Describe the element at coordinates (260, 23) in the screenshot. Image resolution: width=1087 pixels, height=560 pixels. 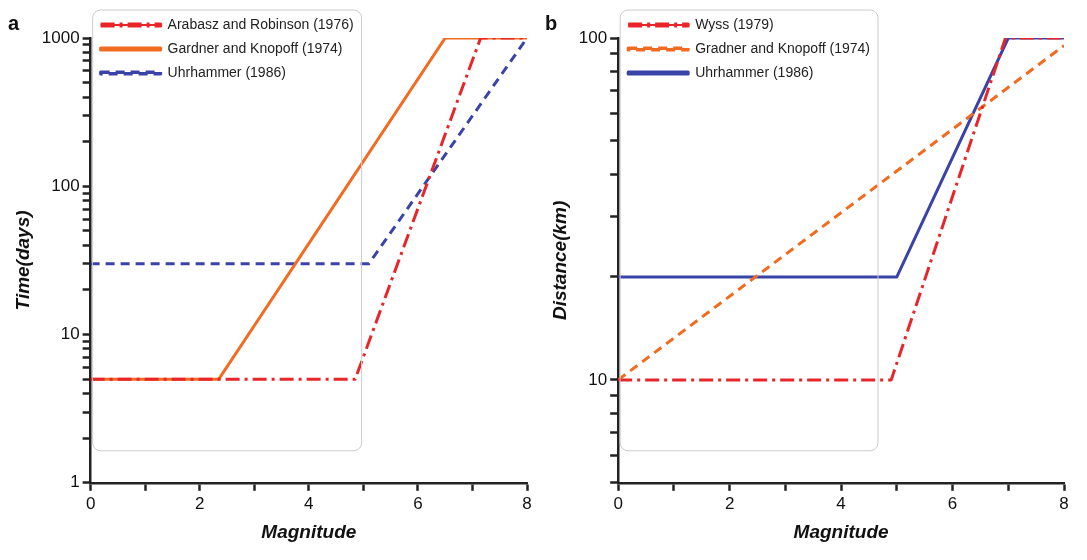
I see `legend-label: Arabasz and Robinson (1976)` at that location.